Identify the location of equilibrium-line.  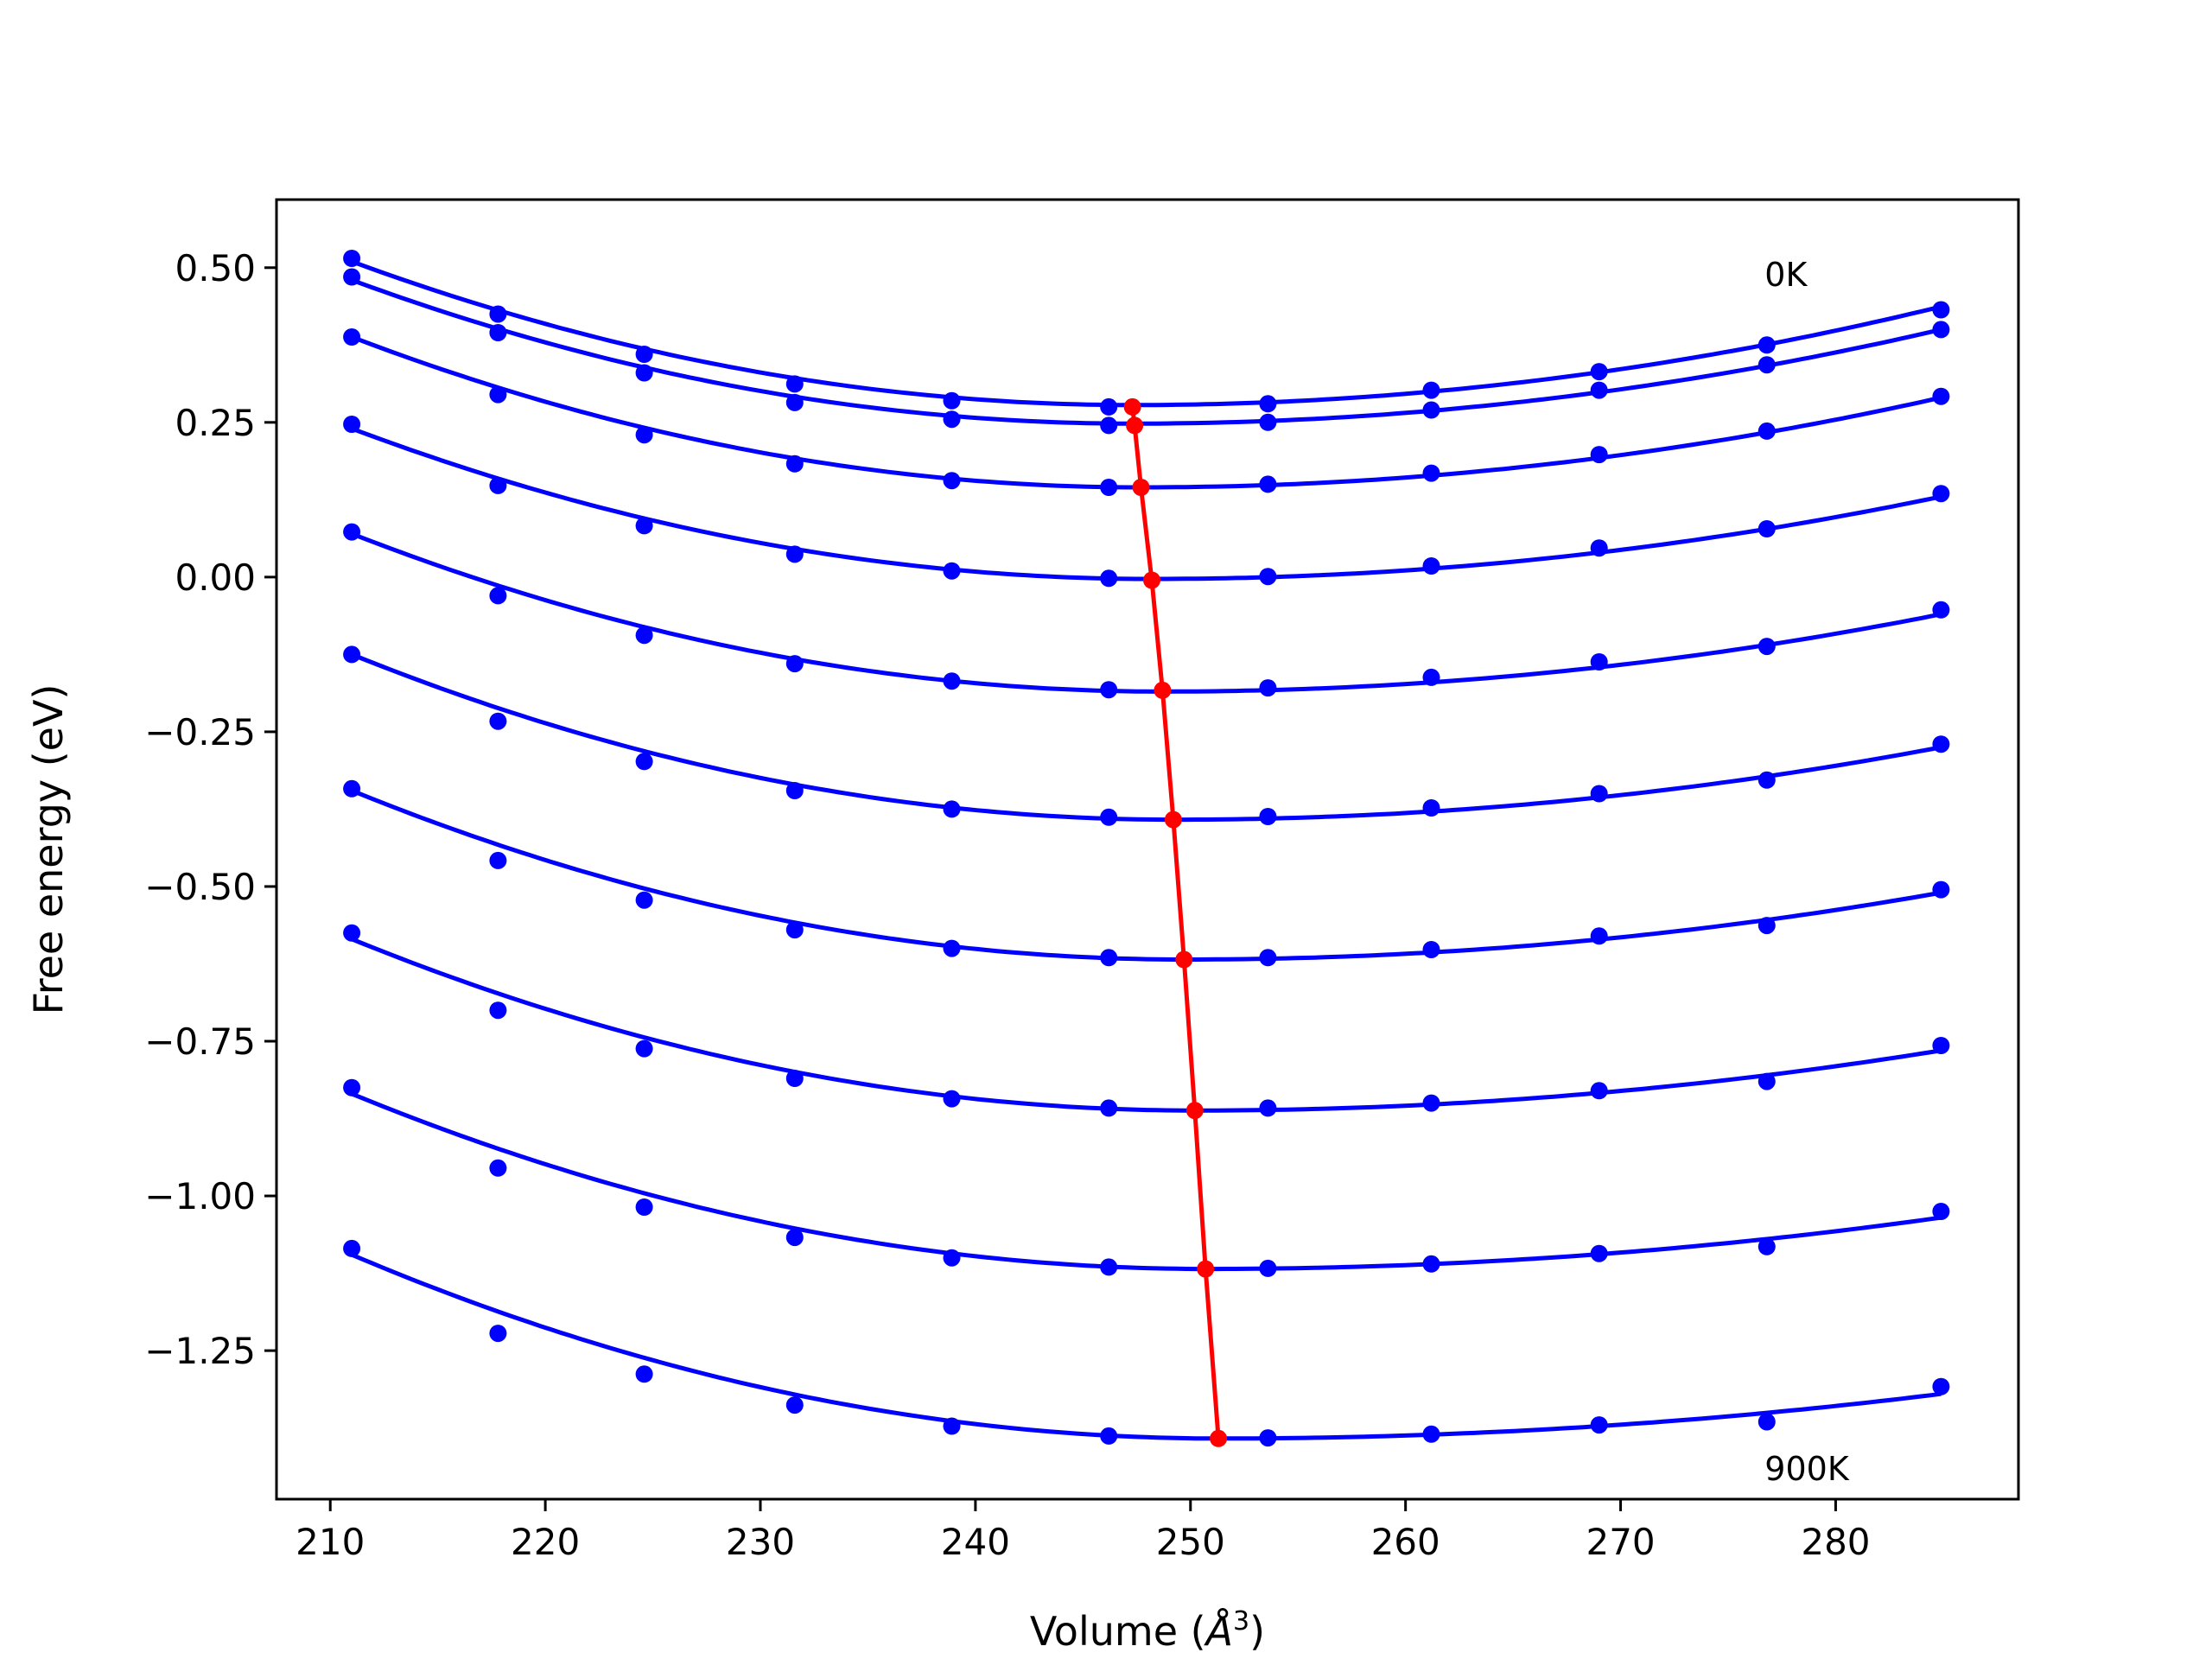
(1175, 922).